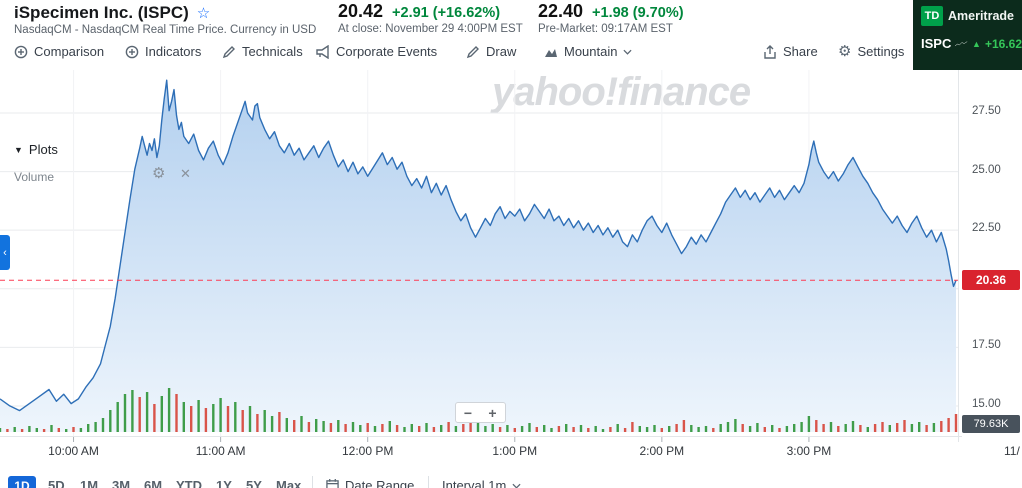  I want to click on plus-icon: +, so click(492, 412).